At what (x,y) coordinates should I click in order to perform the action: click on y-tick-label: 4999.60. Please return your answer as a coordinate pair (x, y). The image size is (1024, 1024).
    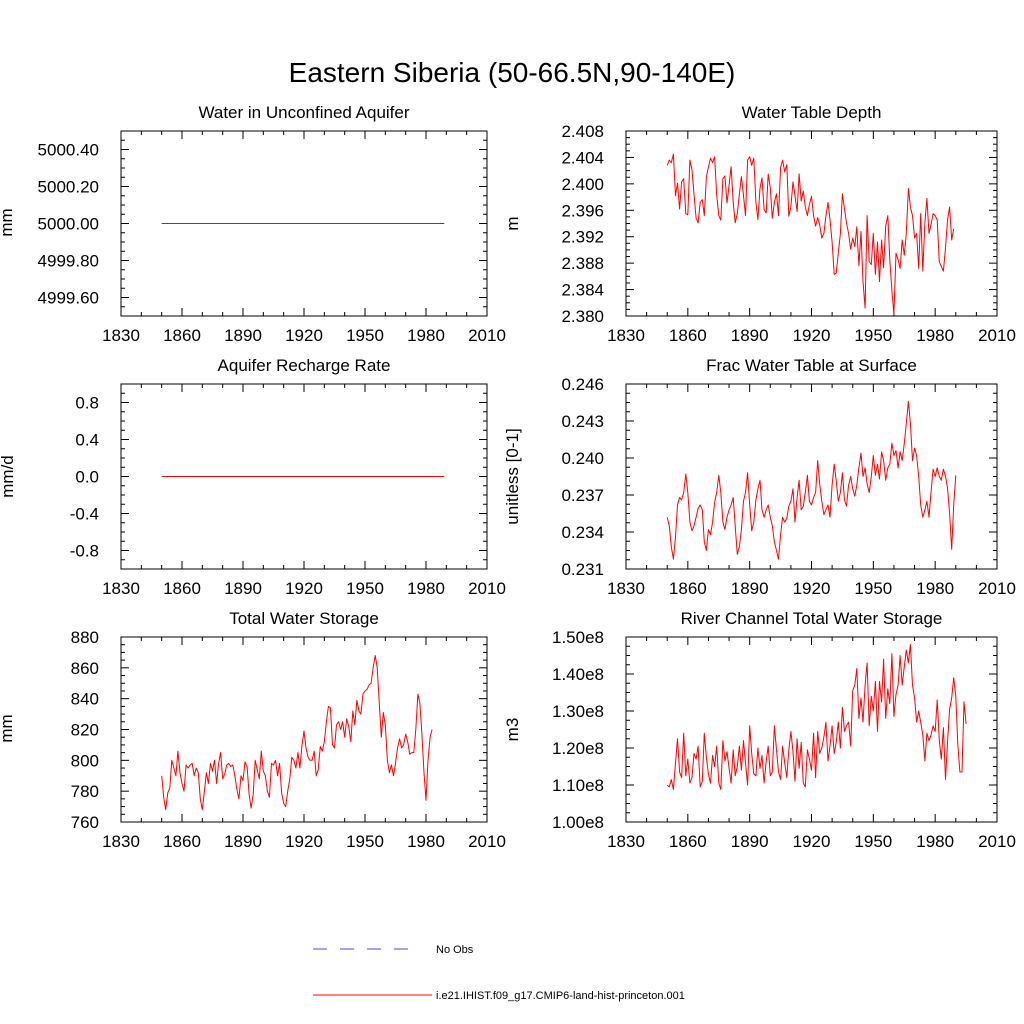
    Looking at the image, I should click on (68, 298).